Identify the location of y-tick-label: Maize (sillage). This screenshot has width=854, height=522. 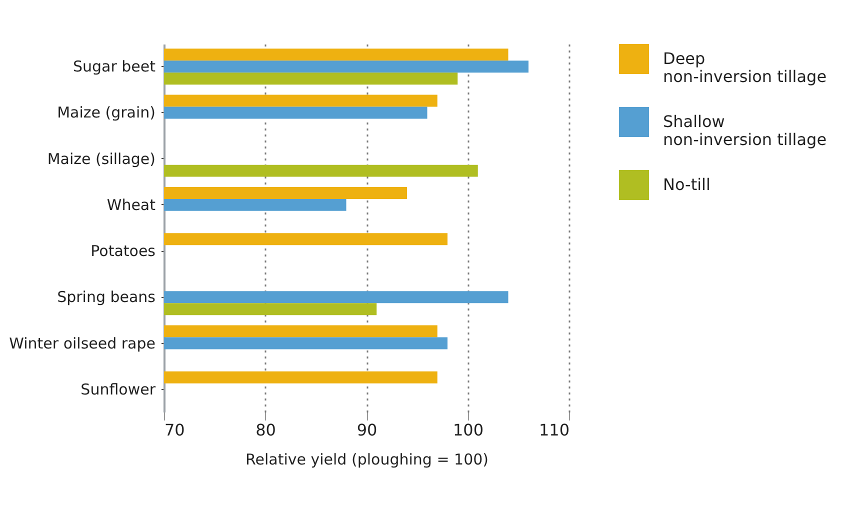
(101, 159).